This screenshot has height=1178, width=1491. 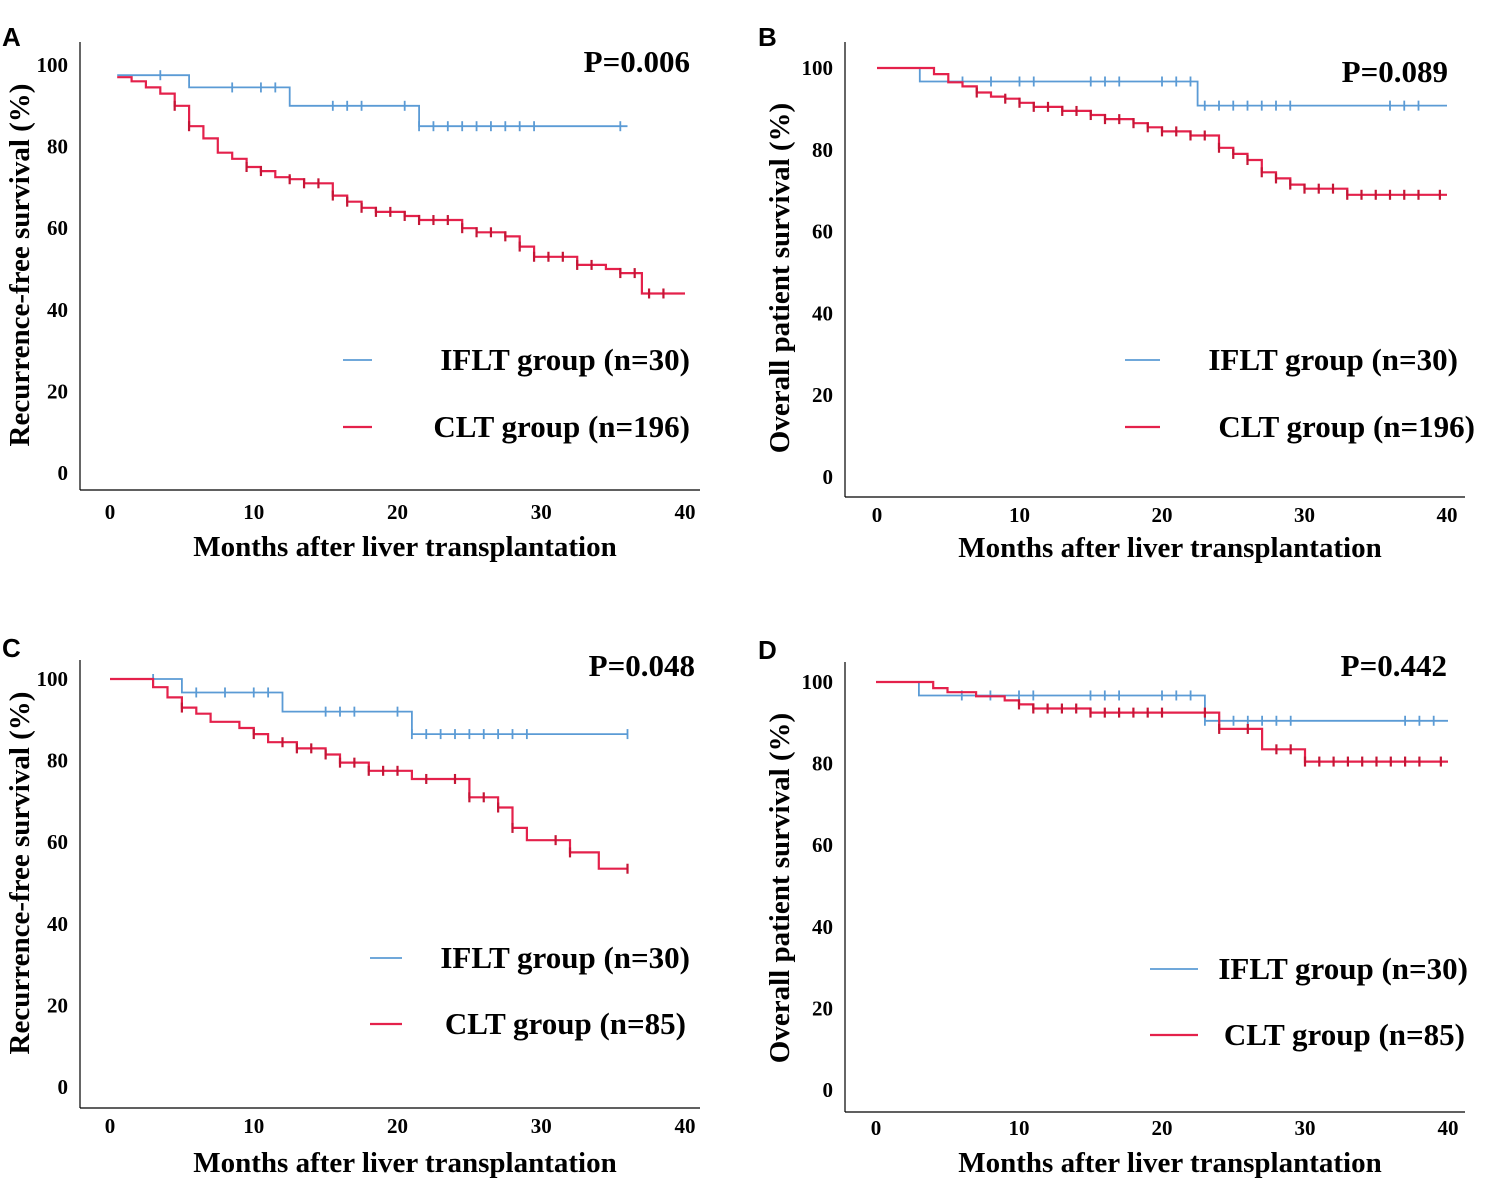 I want to click on panel-label-c: C, so click(x=11, y=648).